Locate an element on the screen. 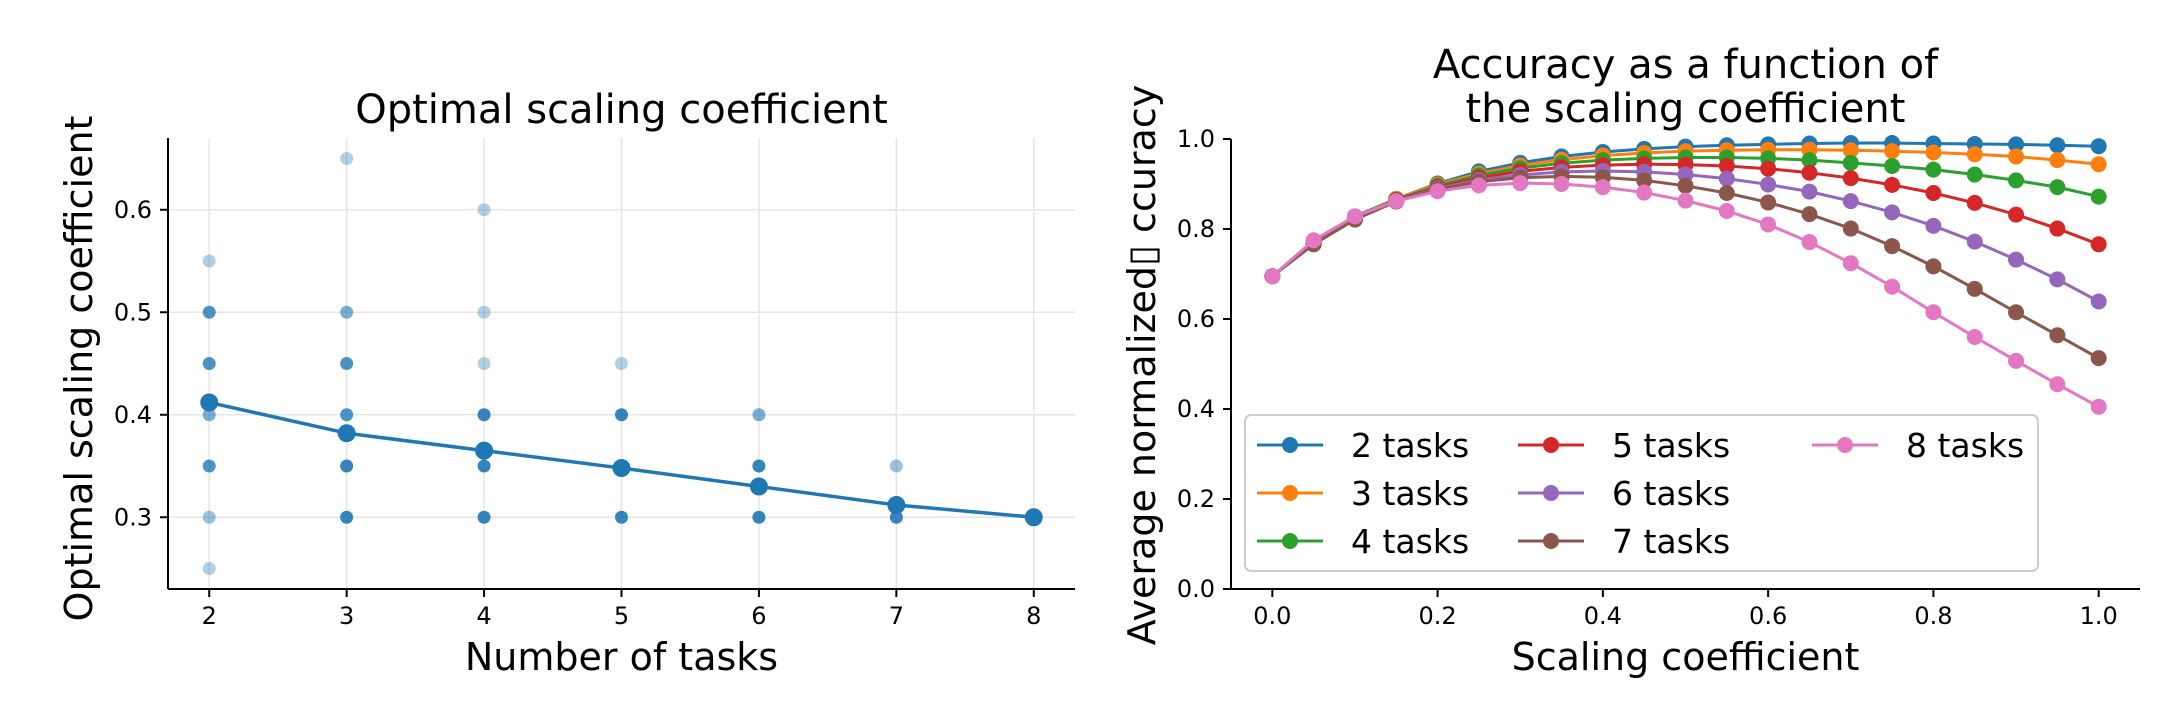 This screenshot has width=2166, height=719. right-y-tick-label: 0.0 is located at coordinates (1196, 589).